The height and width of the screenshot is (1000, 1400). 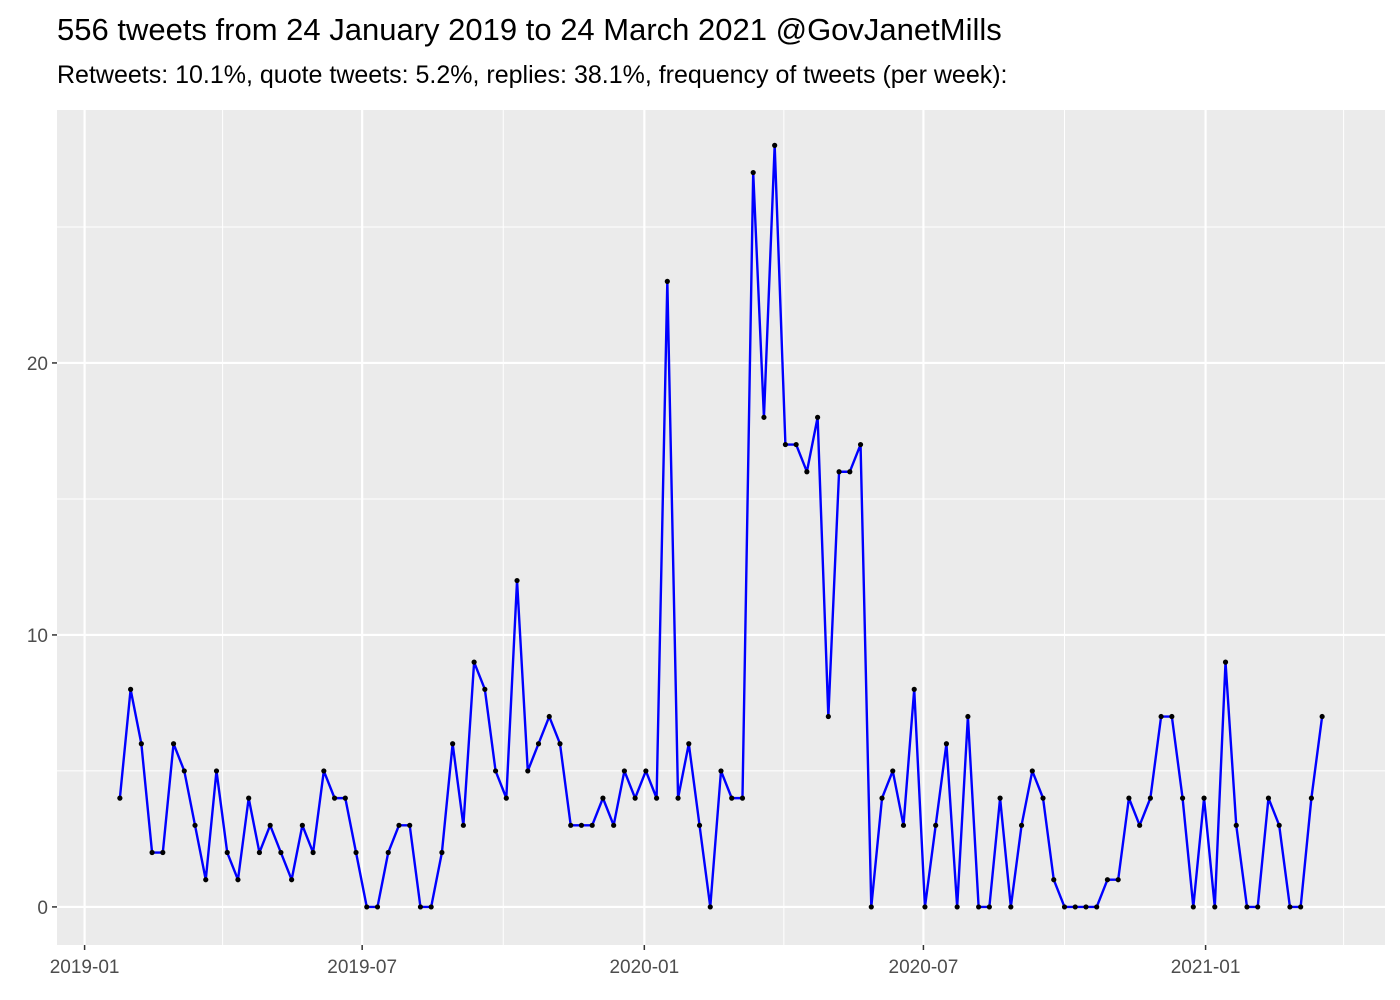 I want to click on x-tick-label: 2019-01, so click(x=85, y=967).